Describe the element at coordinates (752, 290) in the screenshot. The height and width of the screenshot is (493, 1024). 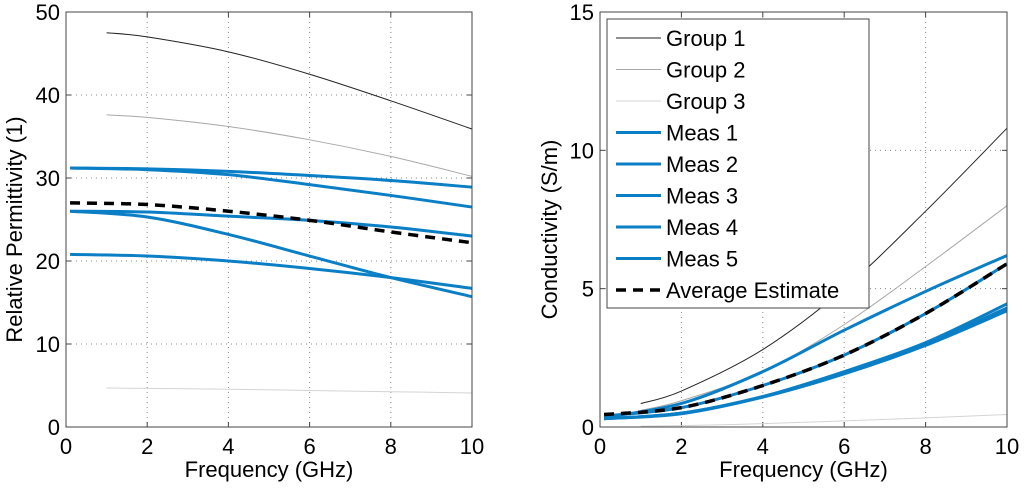
I see `legend-label: Average Estimate` at that location.